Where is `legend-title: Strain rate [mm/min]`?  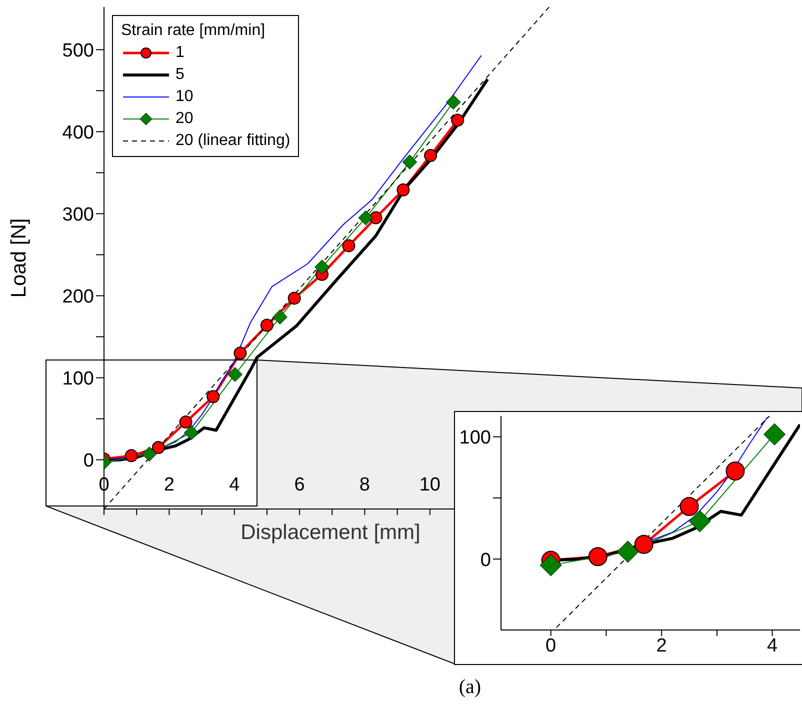
legend-title: Strain rate [mm/min] is located at coordinates (193, 31).